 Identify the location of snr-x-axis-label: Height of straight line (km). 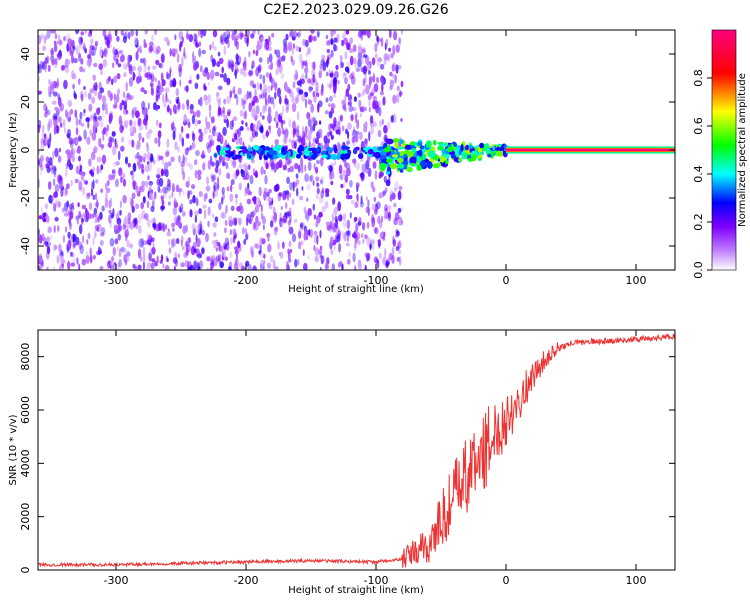
(356, 590).